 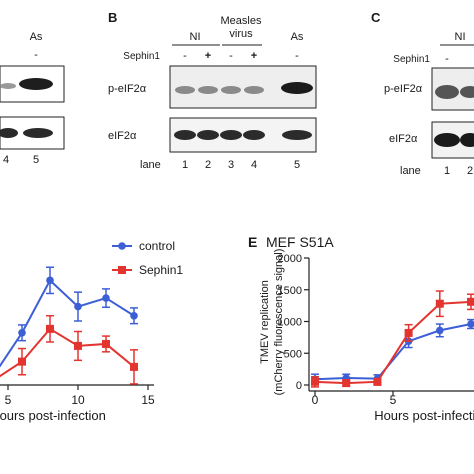 I want to click on panel-b-header-ni: NI, so click(x=195, y=37).